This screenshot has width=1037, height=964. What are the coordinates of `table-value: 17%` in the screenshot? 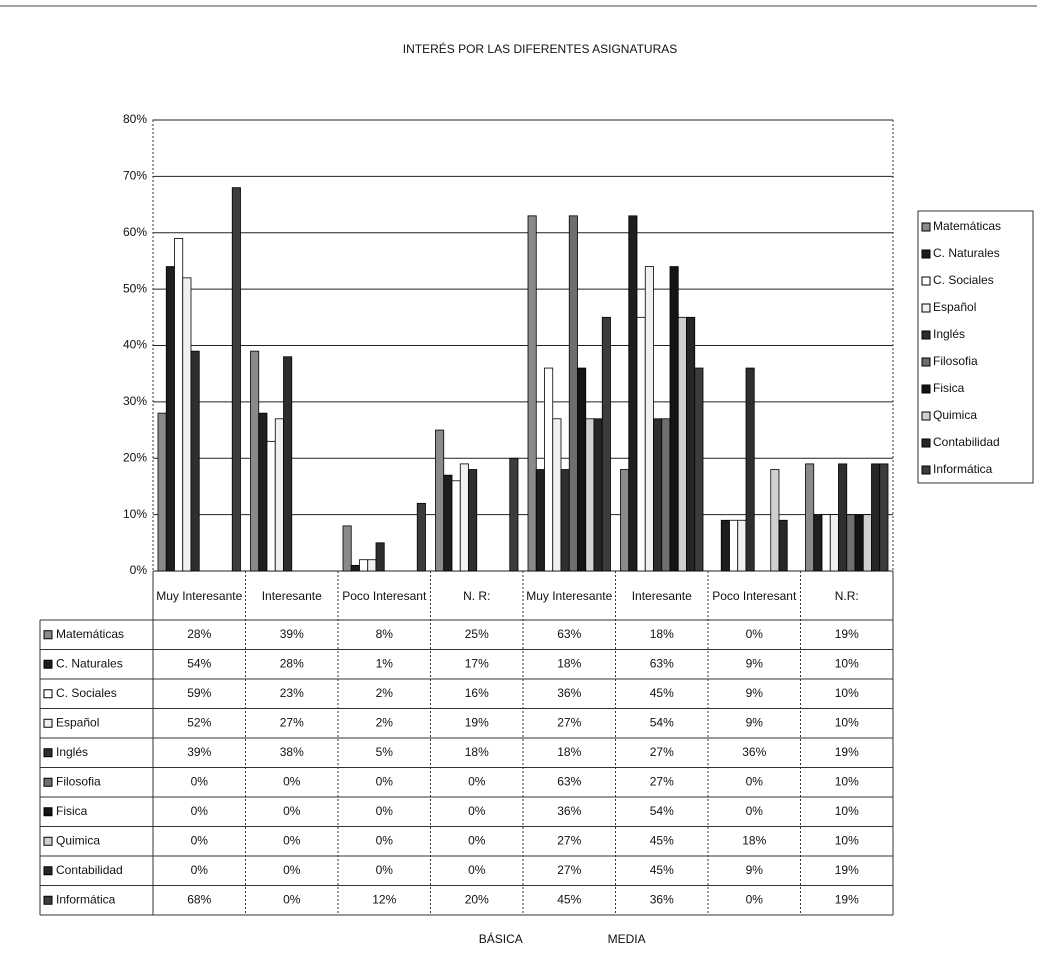 It's located at (477, 663).